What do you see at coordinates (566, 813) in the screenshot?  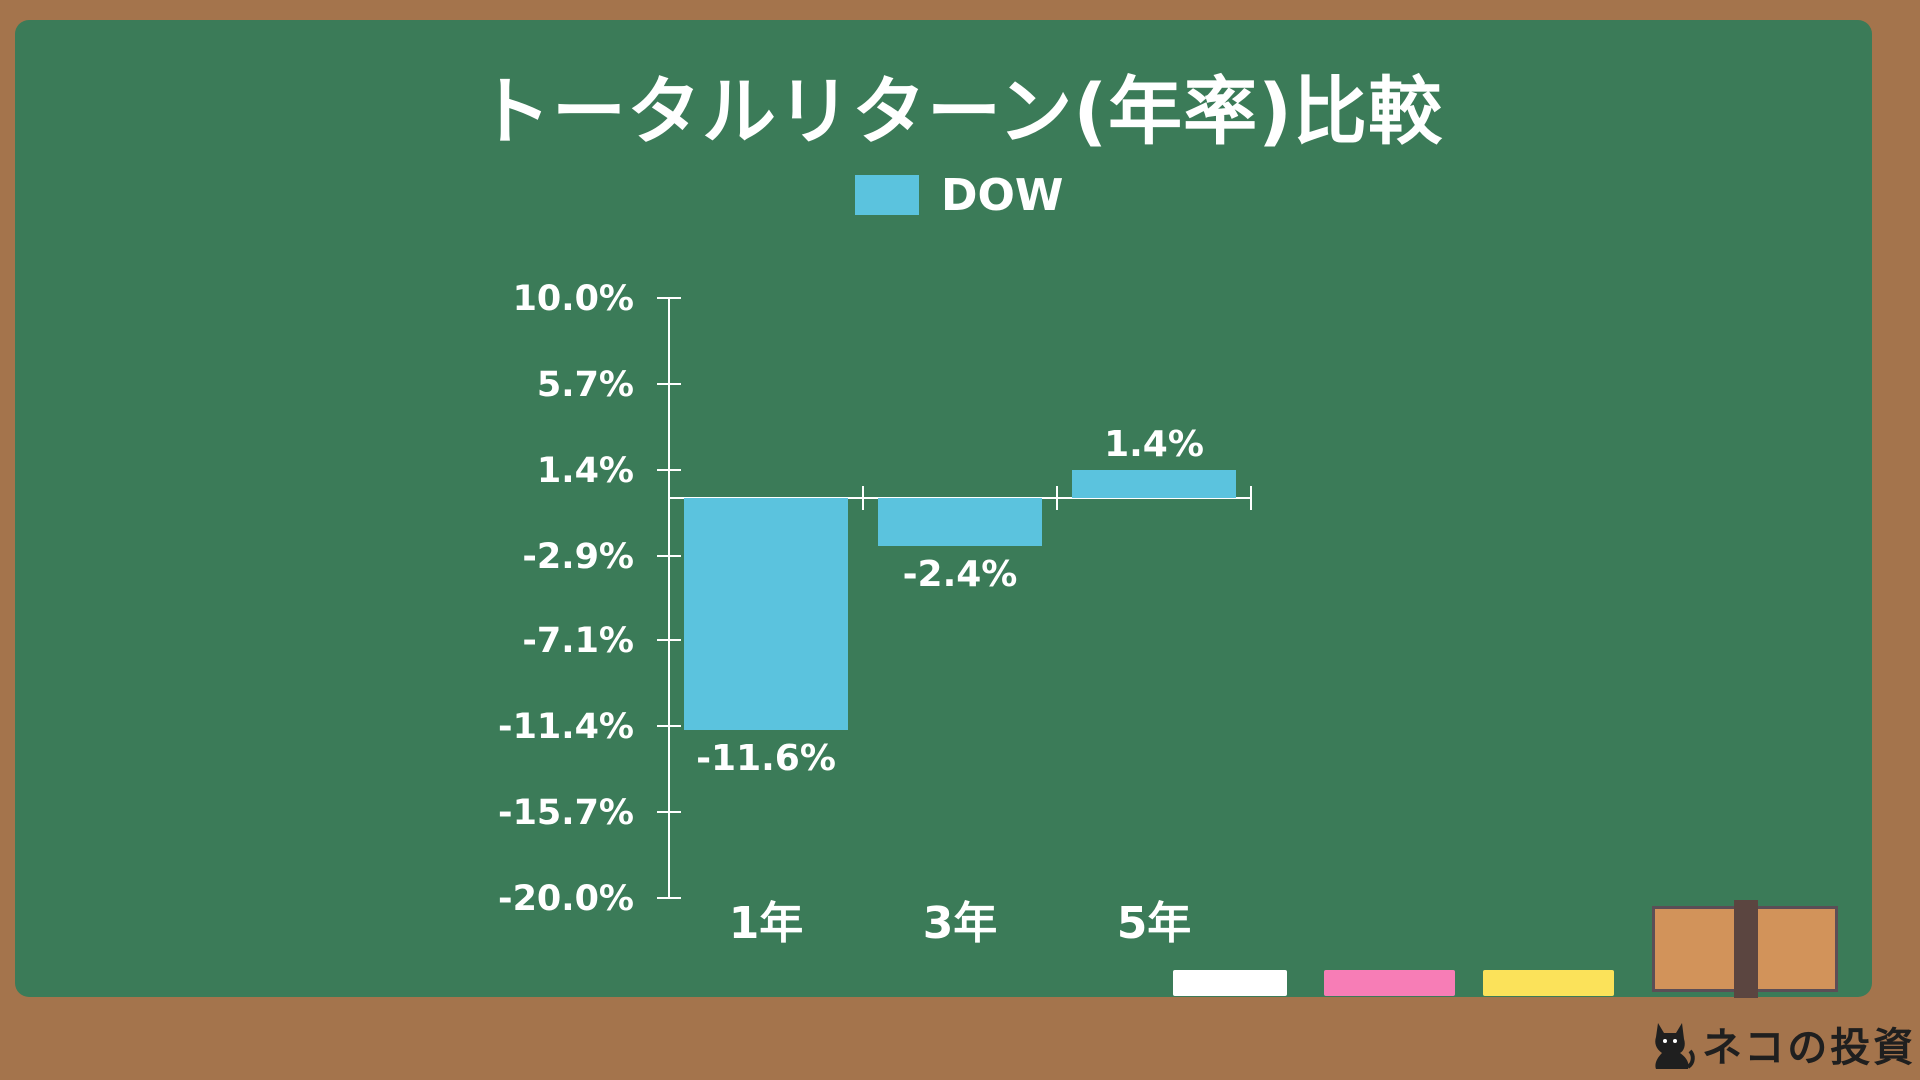 I see `y-tick-label: -15.7%` at bounding box center [566, 813].